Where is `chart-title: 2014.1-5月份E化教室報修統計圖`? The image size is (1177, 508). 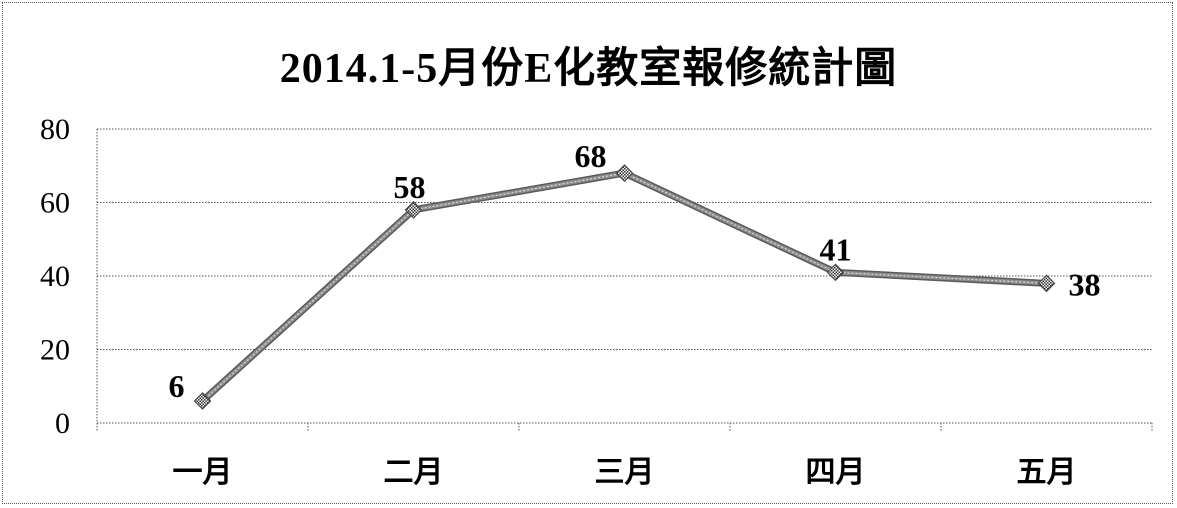 chart-title: 2014.1-5月份E化教室報修統計圖 is located at coordinates (588, 69).